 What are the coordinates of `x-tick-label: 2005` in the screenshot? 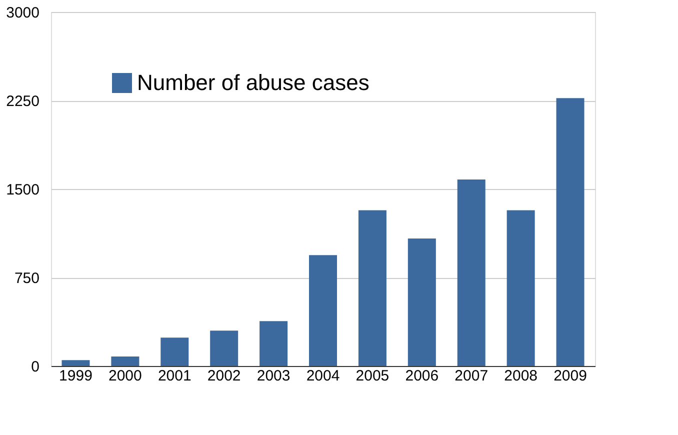 It's located at (373, 376).